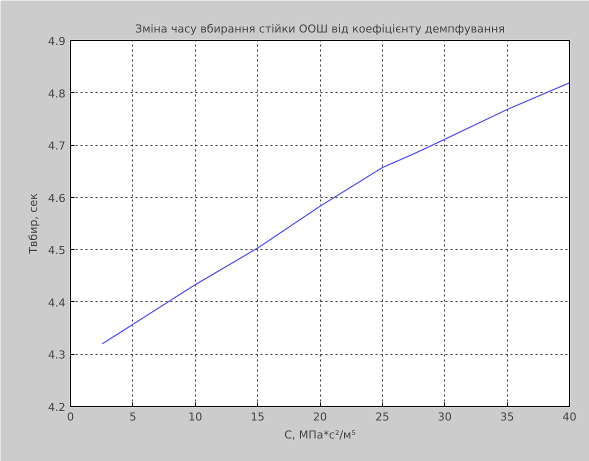  What do you see at coordinates (70, 417) in the screenshot?
I see `x-tick-label: 0` at bounding box center [70, 417].